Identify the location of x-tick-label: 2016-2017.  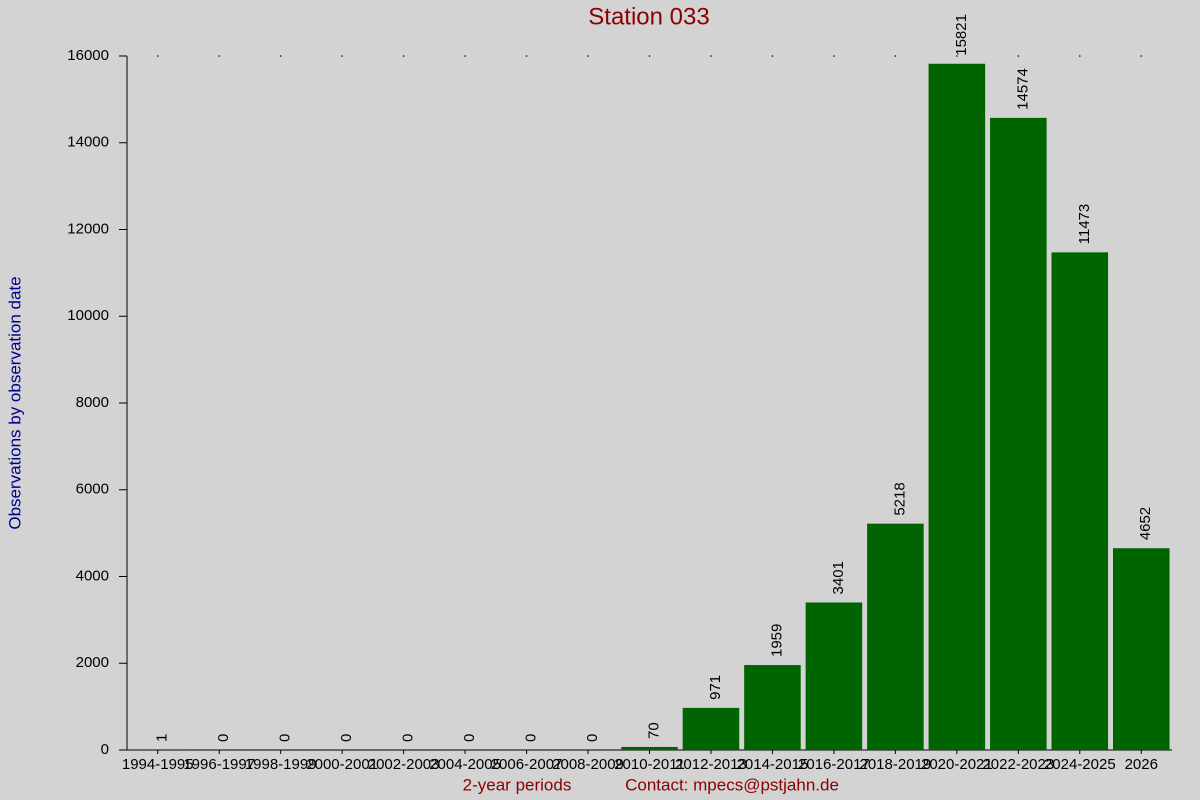
(834, 764).